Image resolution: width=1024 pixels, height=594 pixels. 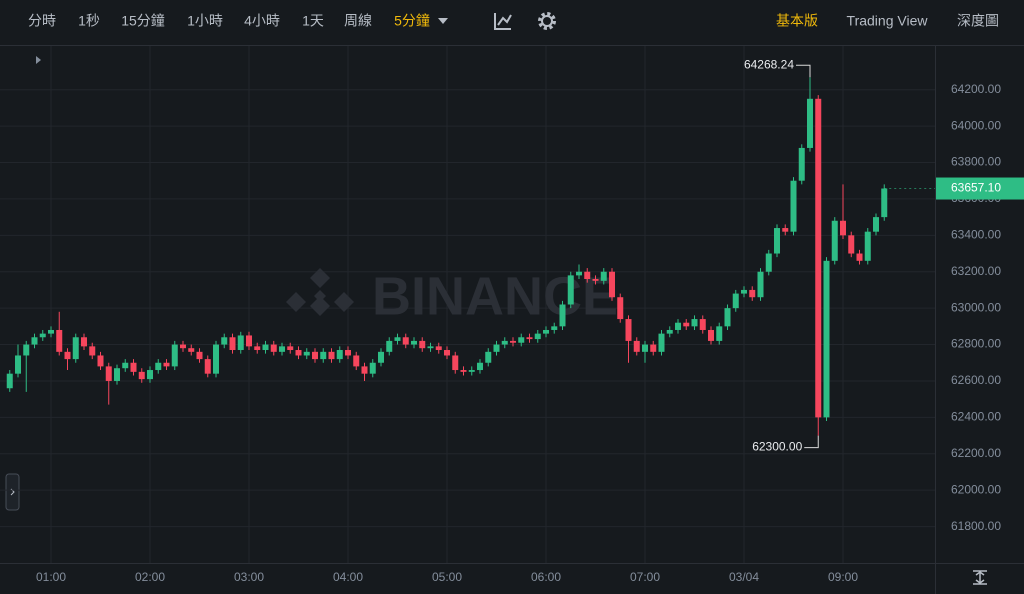 I want to click on scale-icon, so click(x=980, y=577).